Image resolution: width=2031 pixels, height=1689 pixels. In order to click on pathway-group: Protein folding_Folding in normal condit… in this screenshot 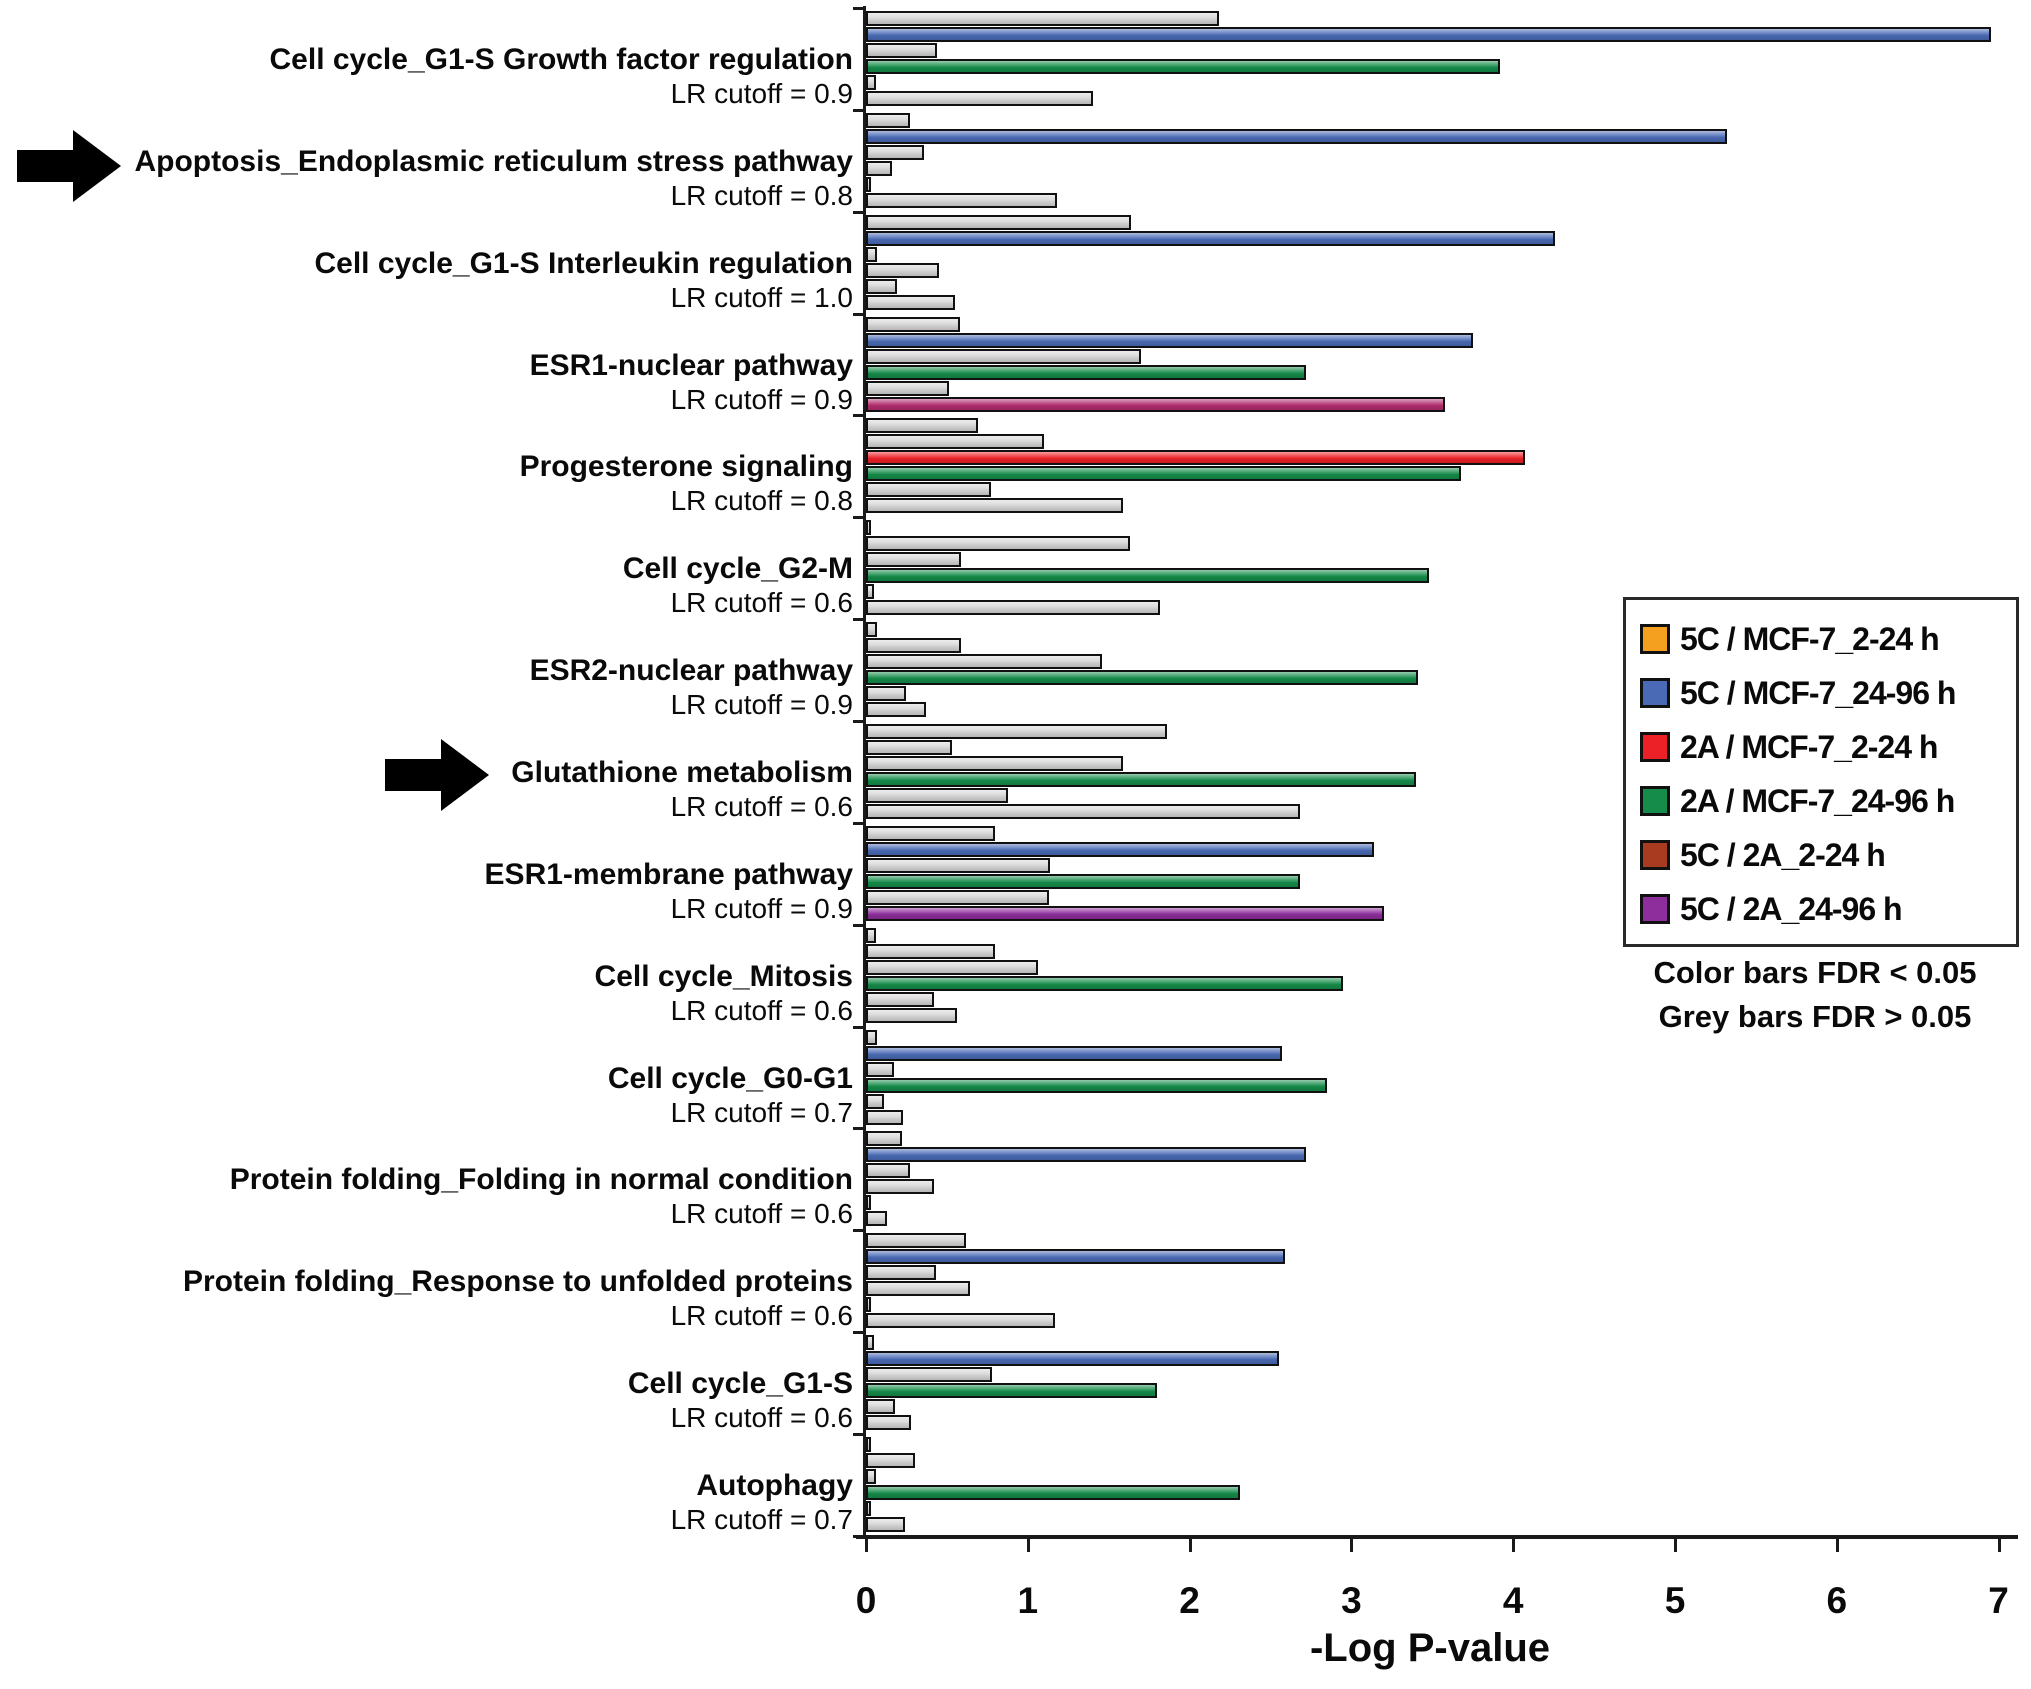, I will do `click(1015, 1179)`.